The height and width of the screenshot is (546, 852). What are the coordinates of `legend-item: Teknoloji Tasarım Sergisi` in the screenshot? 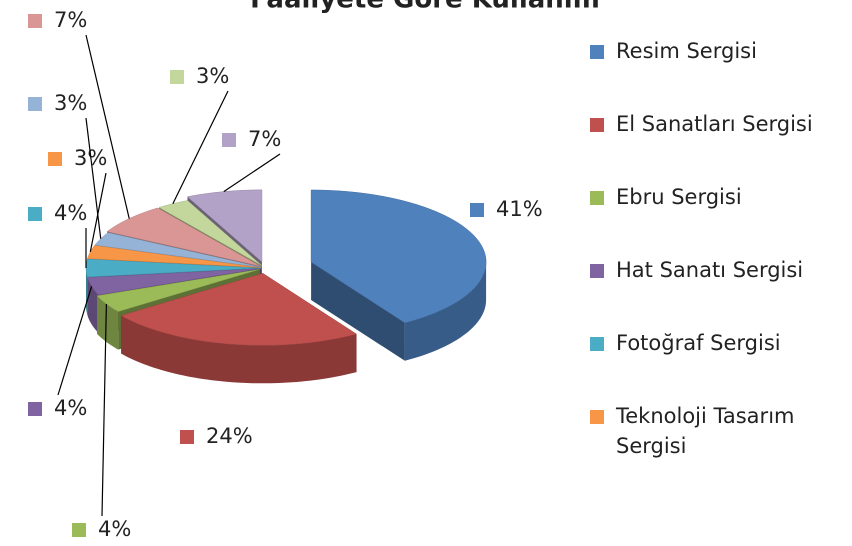 It's located at (720, 437).